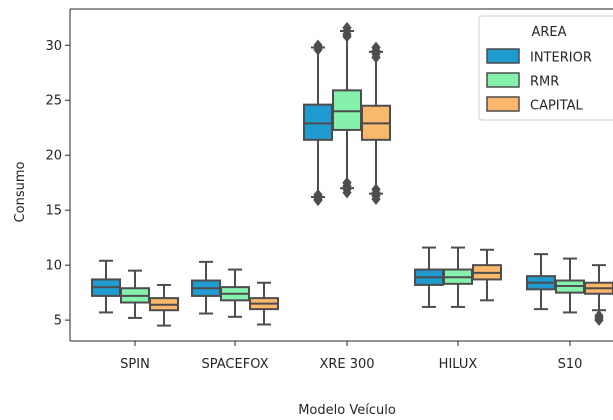 This screenshot has height=420, width=613. What do you see at coordinates (487, 275) in the screenshot?
I see `box-hilux-capital` at bounding box center [487, 275].